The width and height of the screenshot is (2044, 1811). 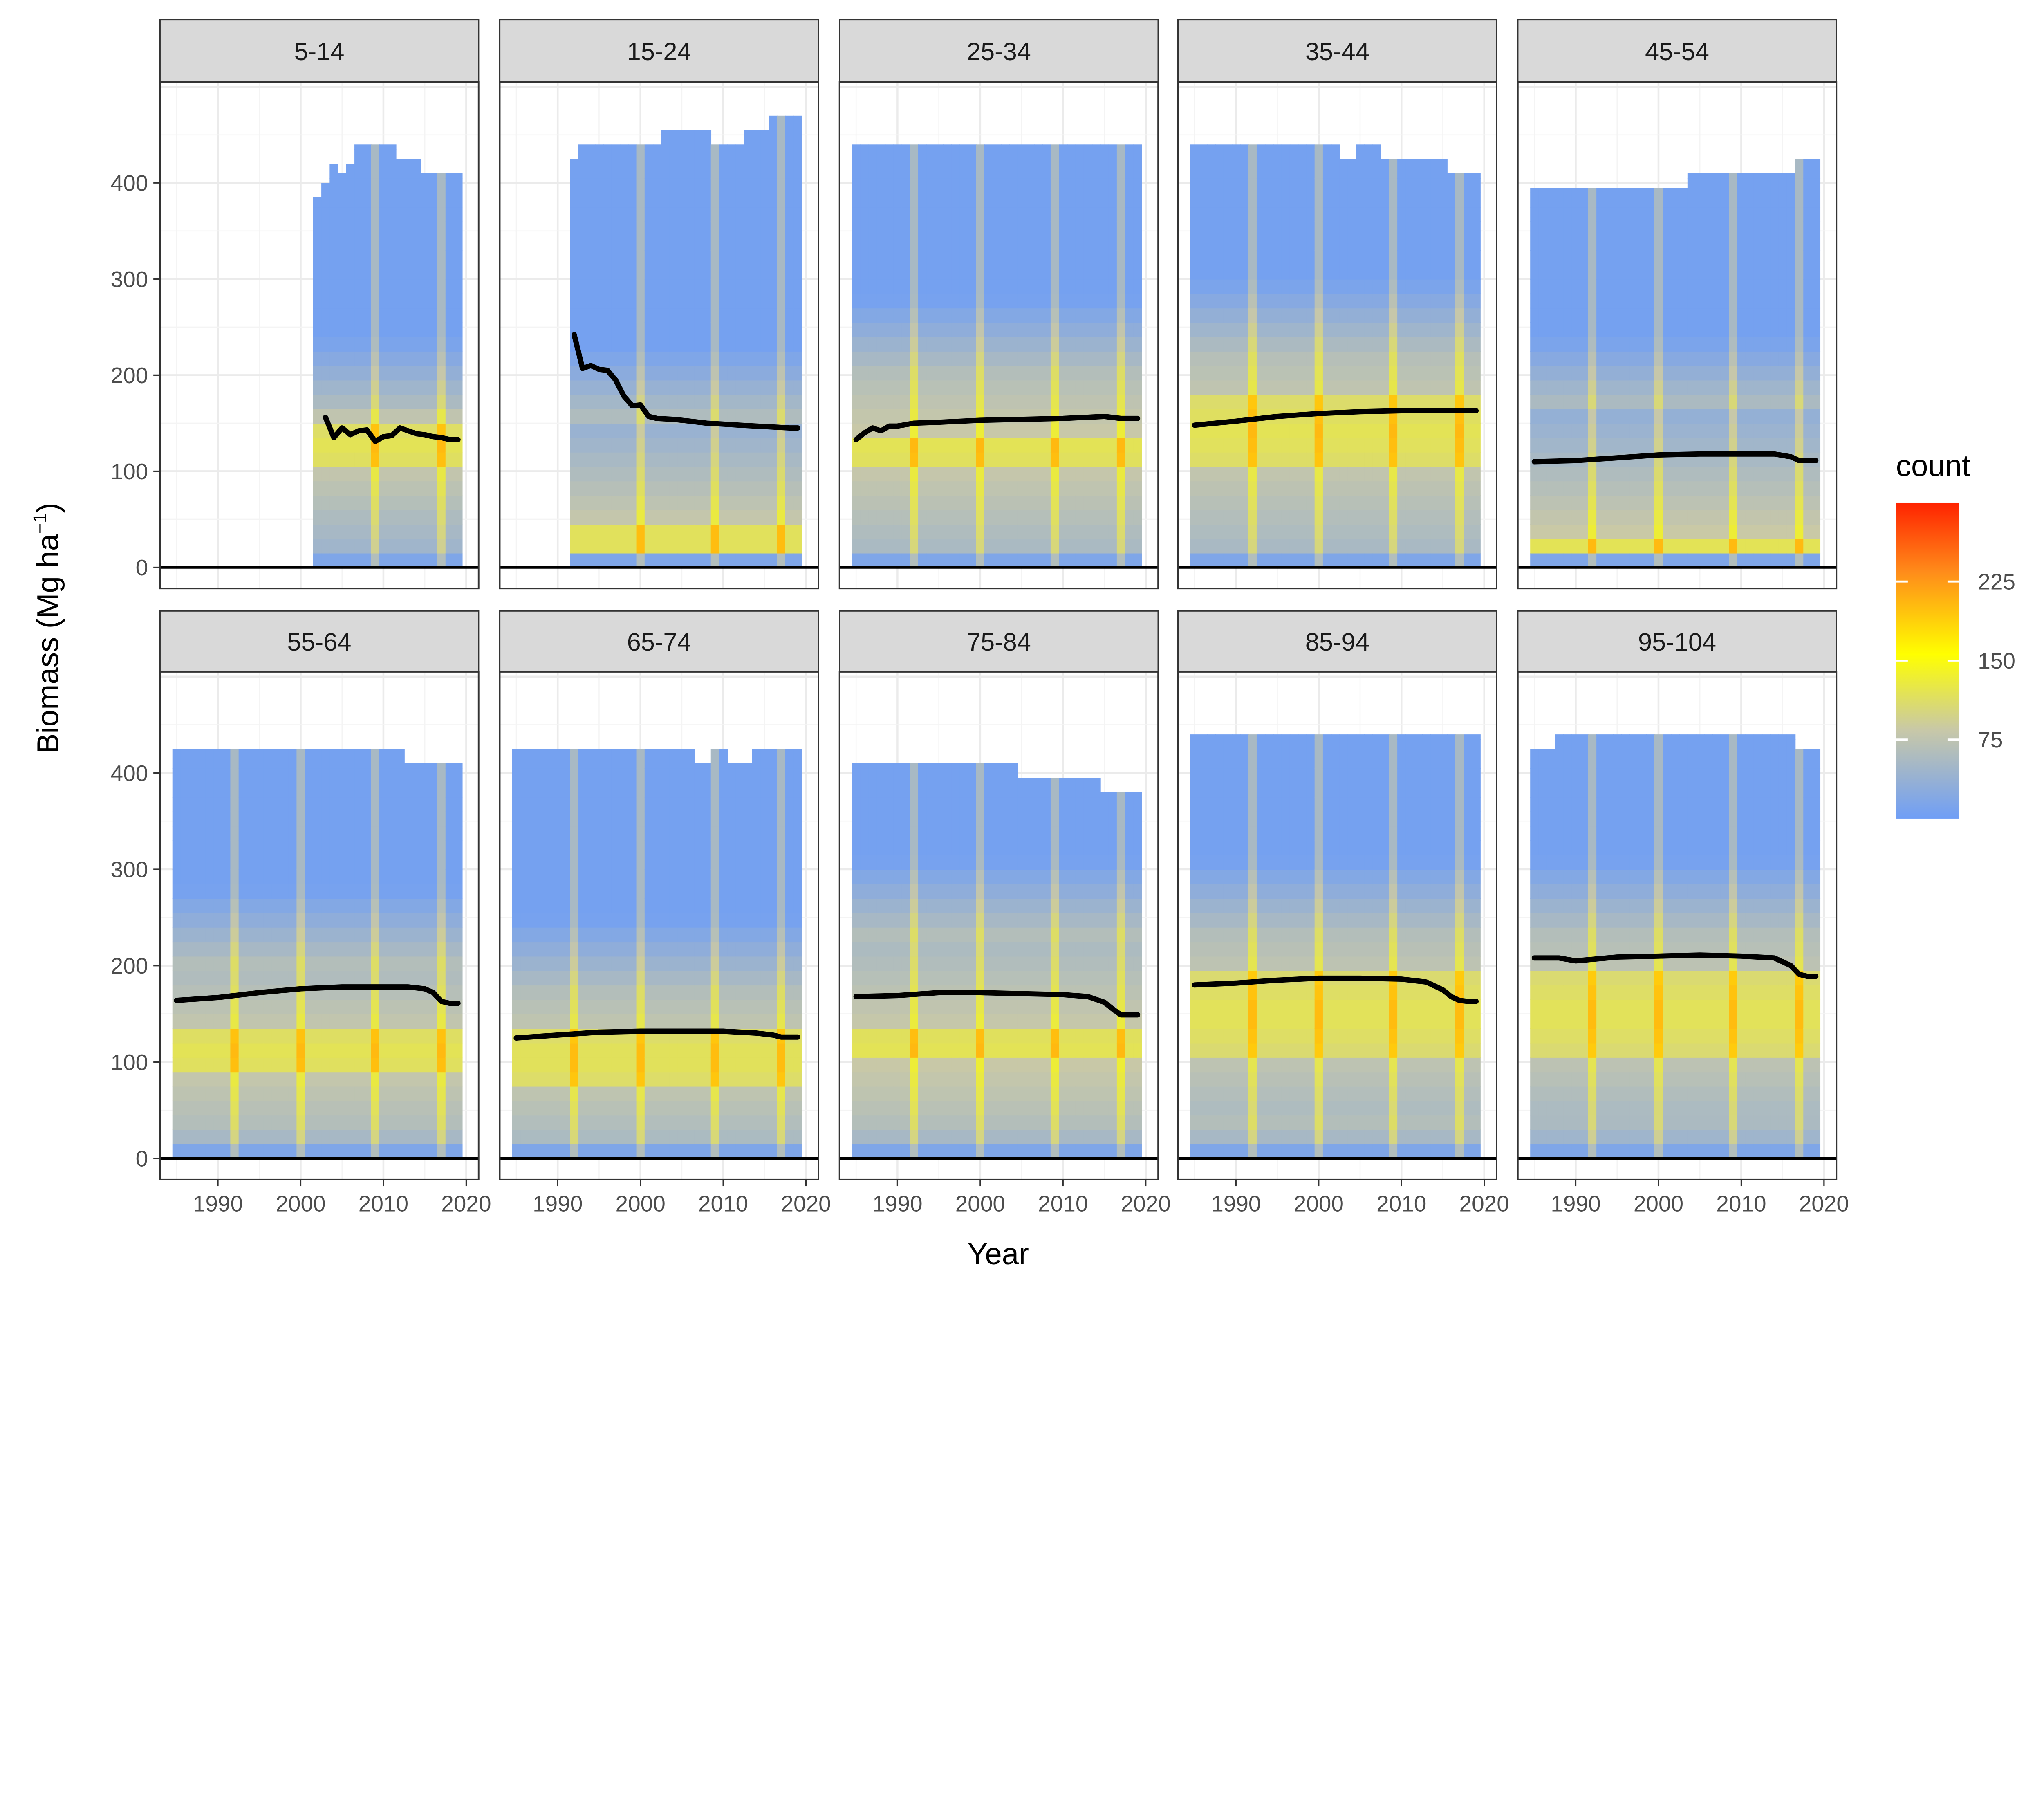 What do you see at coordinates (1996, 661) in the screenshot?
I see `legend-tick-label: 150` at bounding box center [1996, 661].